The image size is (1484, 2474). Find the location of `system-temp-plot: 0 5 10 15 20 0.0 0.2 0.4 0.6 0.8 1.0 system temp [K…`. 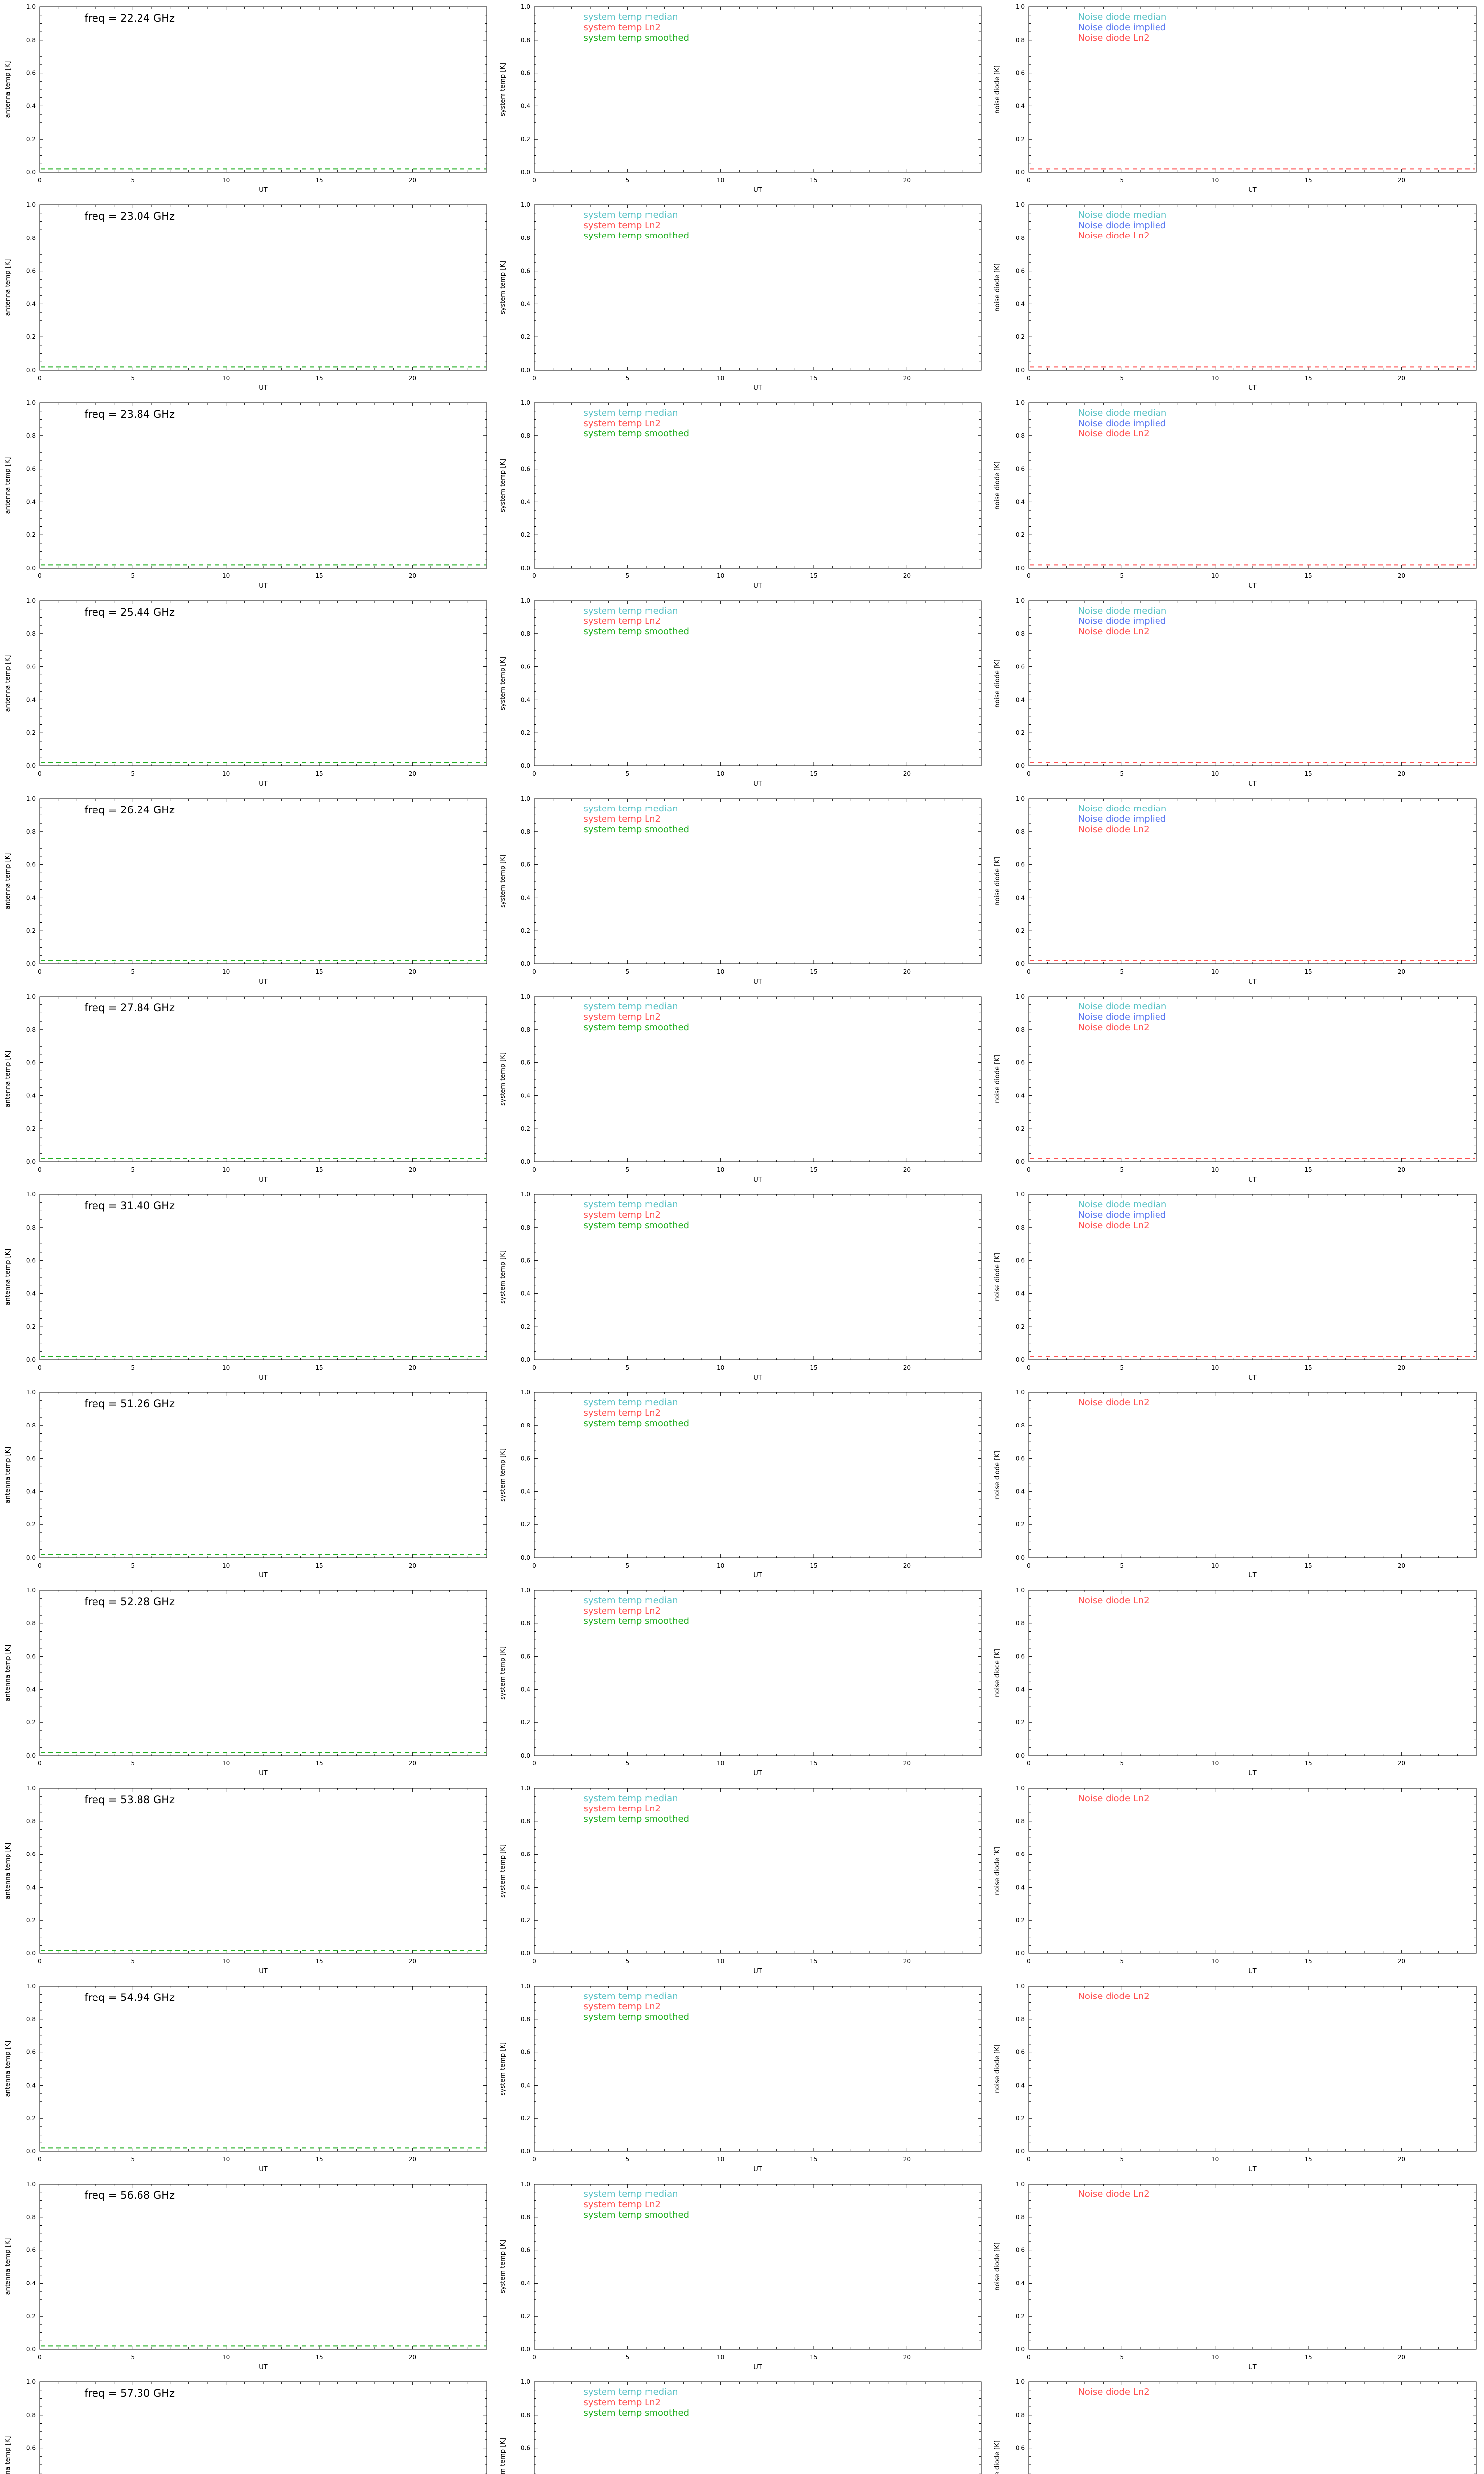

system-temp-plot: 0 5 10 15 20 0.0 0.2 0.4 0.6 0.8 1.0 system temp [K… is located at coordinates (740, 693).